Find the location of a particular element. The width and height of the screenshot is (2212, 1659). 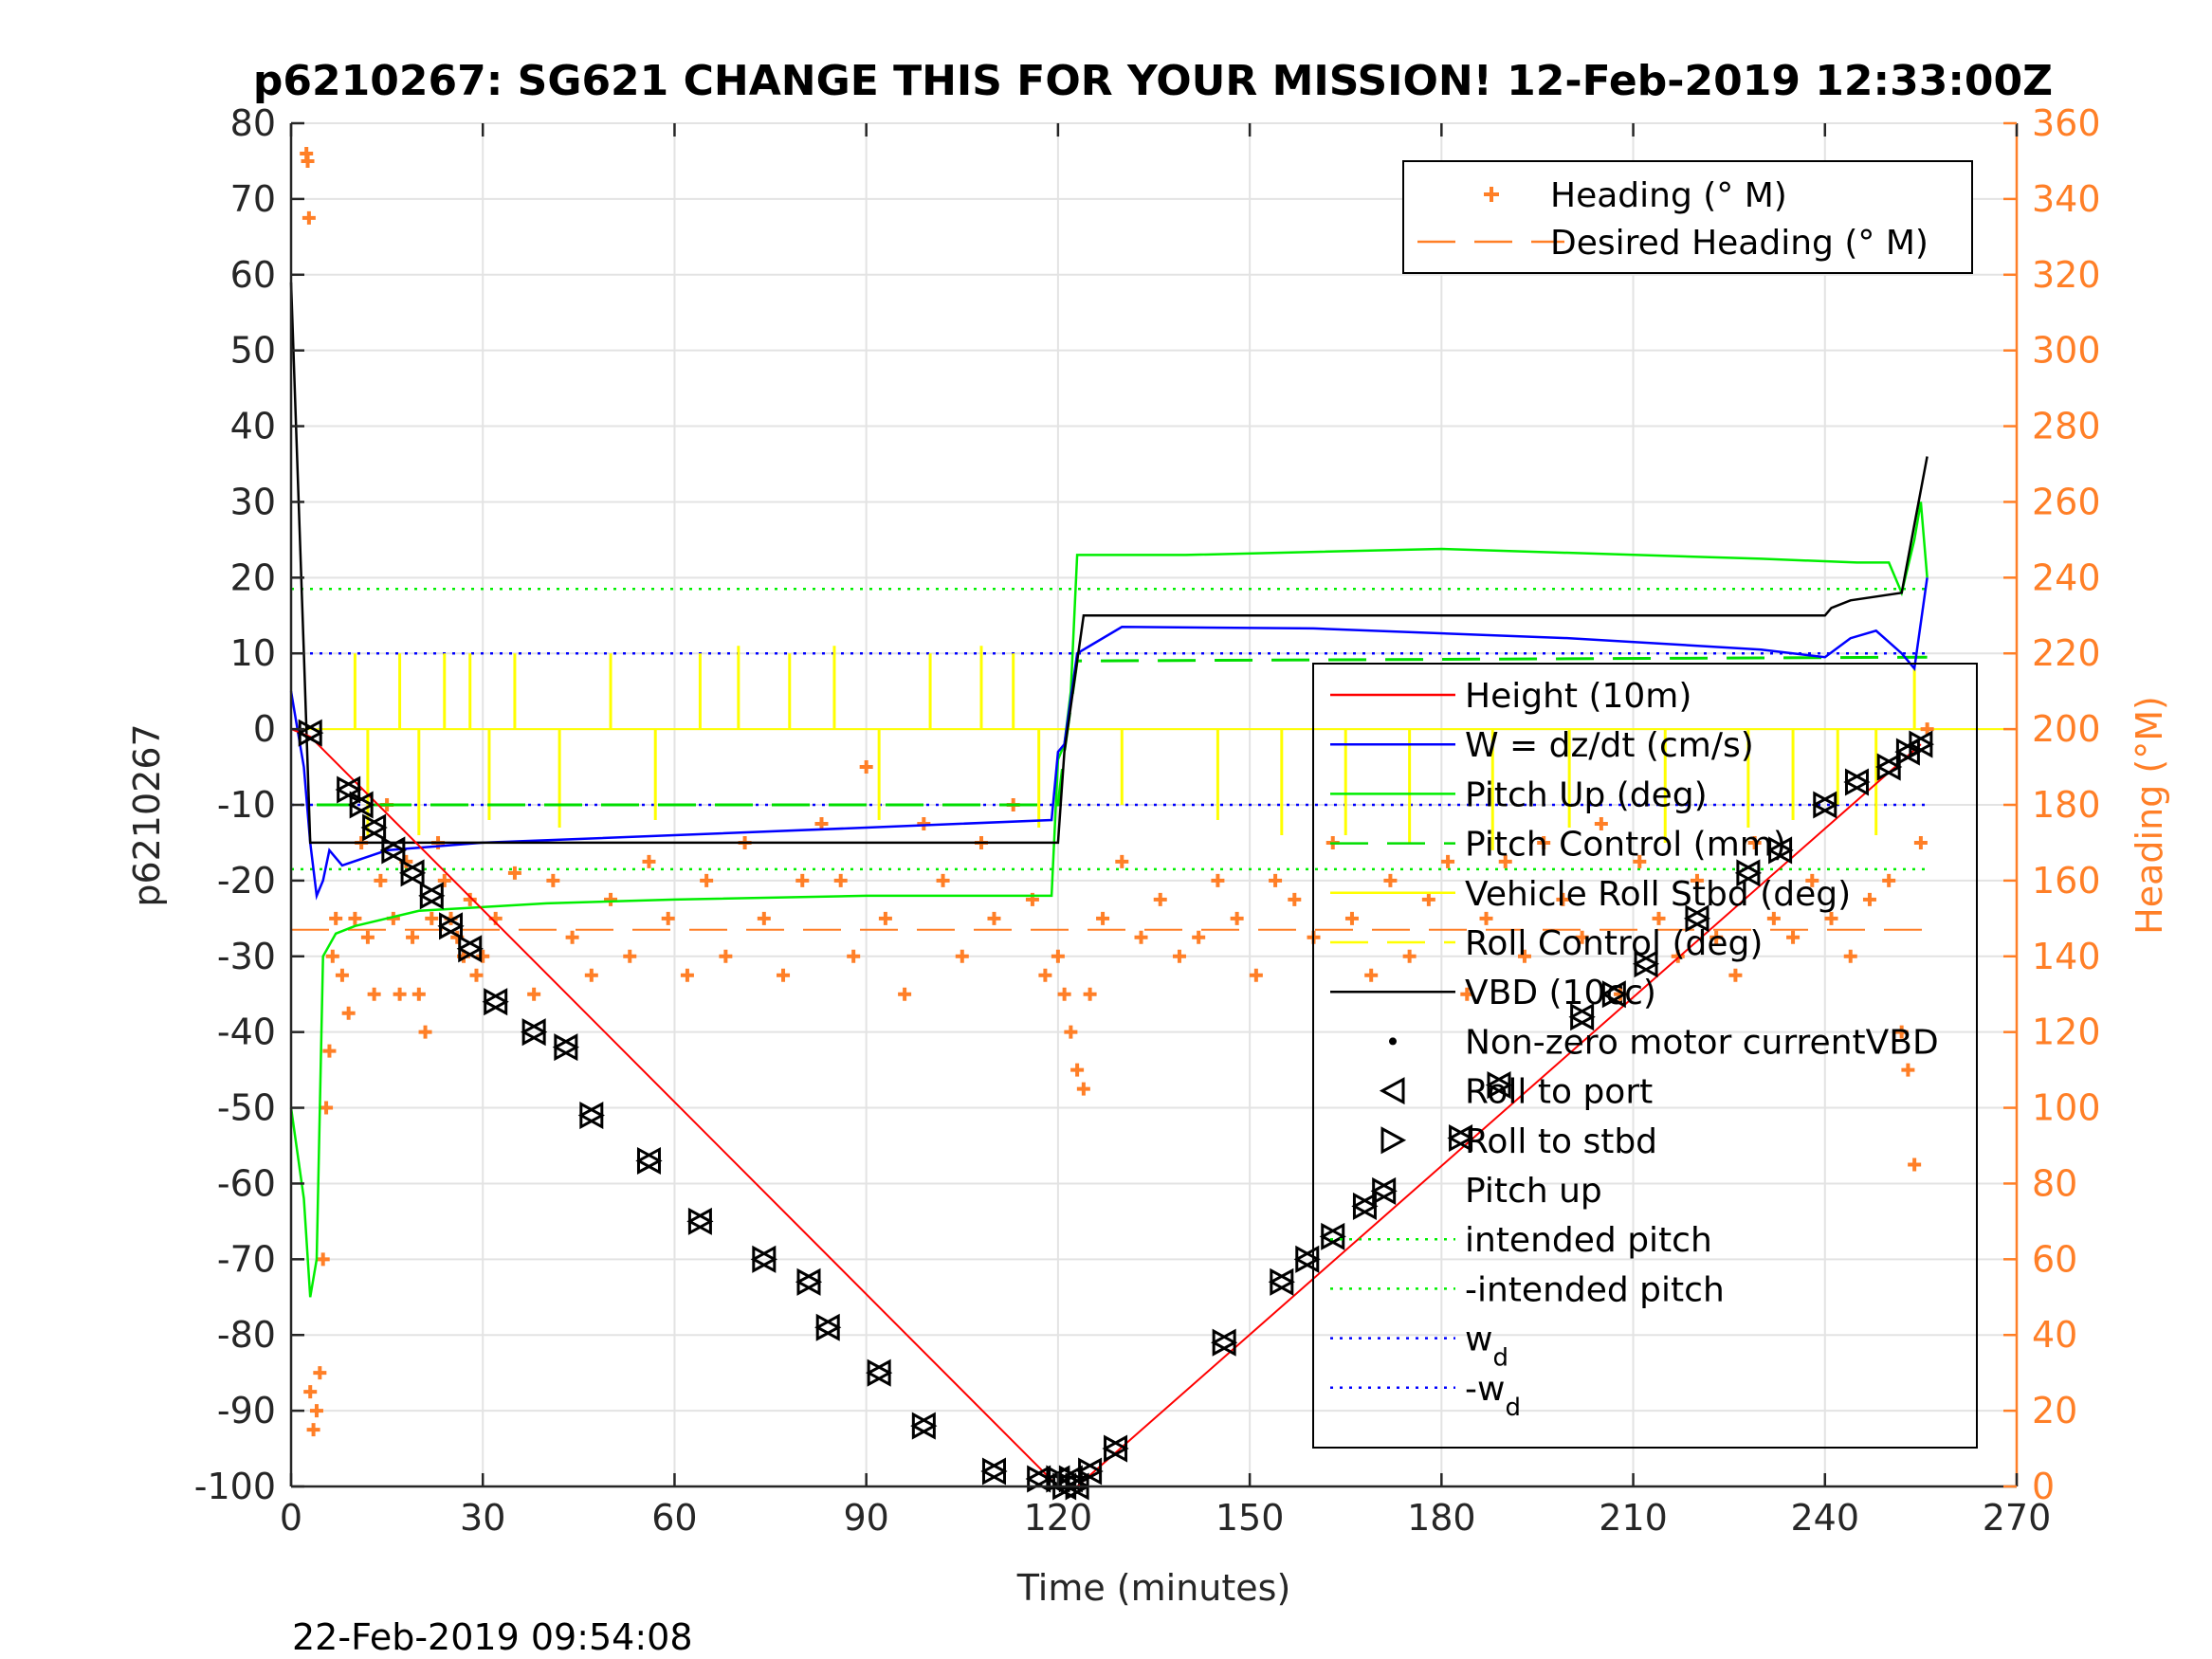

x-tick-label: 90 is located at coordinates (865, 1518).